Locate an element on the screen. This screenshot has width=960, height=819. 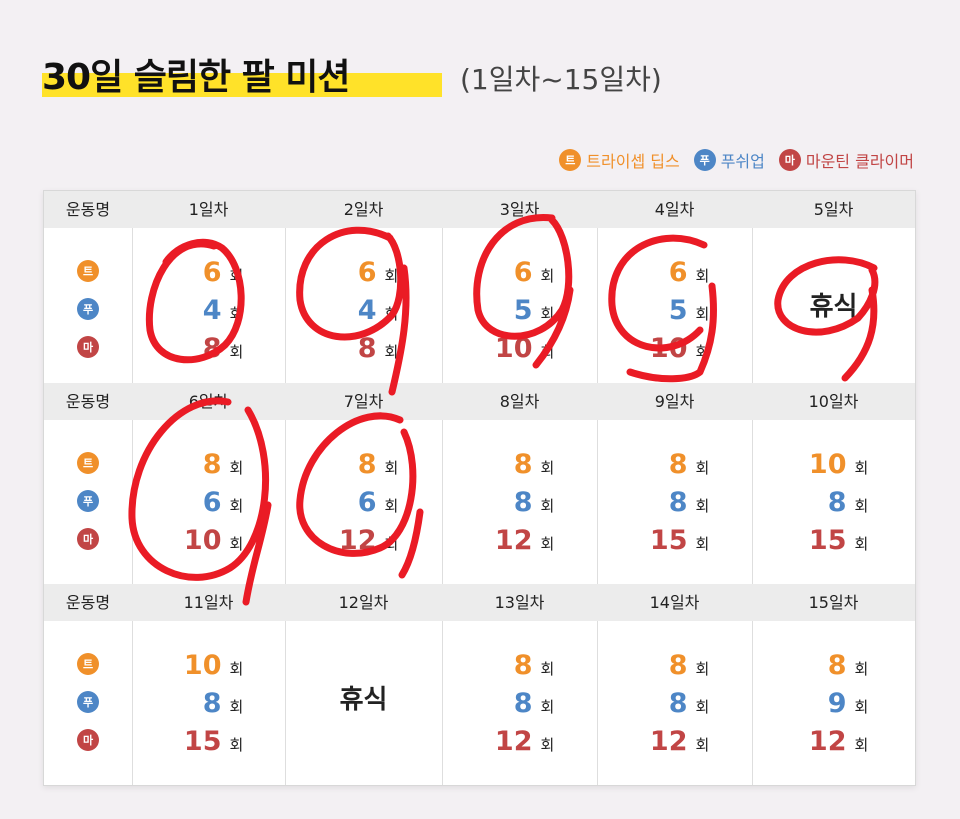
day-header: 4일차 is located at coordinates (674, 209).